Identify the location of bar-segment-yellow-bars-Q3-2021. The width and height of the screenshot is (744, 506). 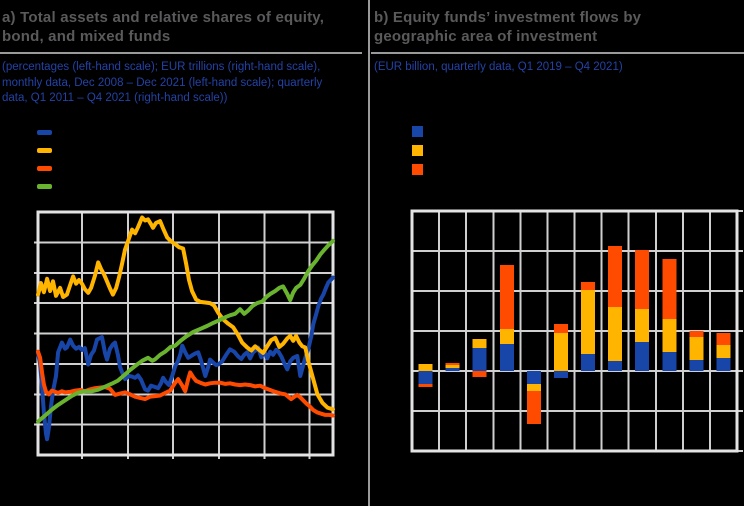
(696, 348).